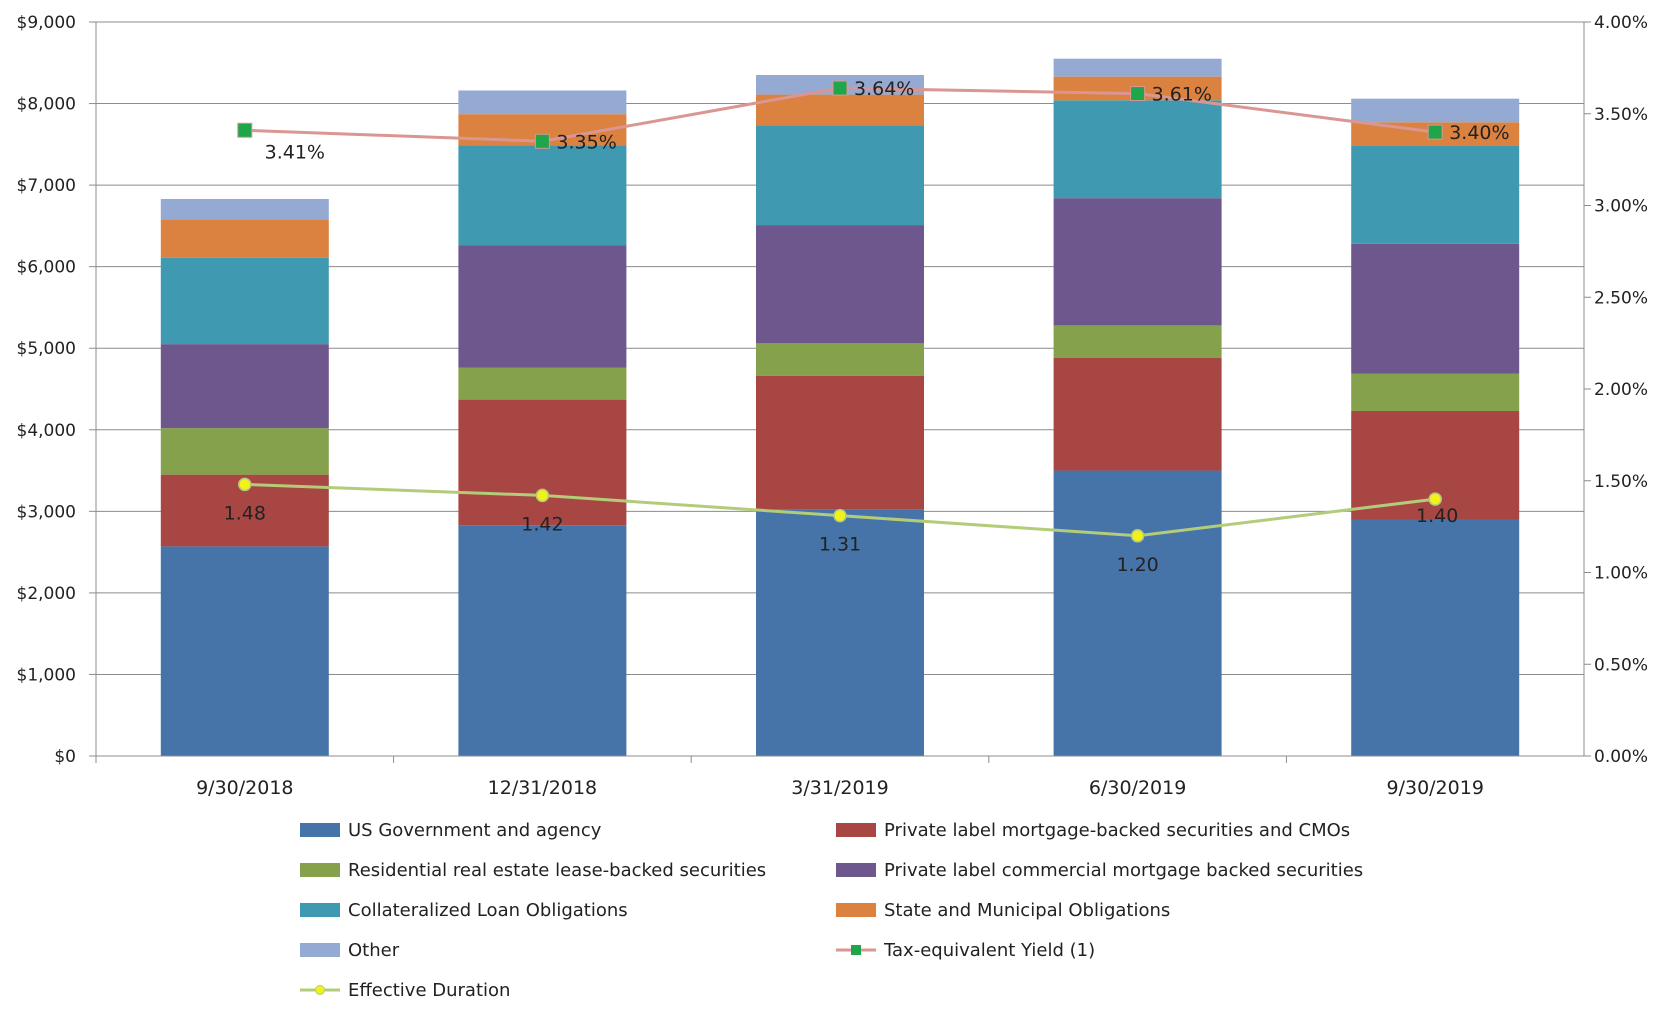 This screenshot has height=1011, width=1670. What do you see at coordinates (46, 105) in the screenshot?
I see `y-tick-label: $8,000` at bounding box center [46, 105].